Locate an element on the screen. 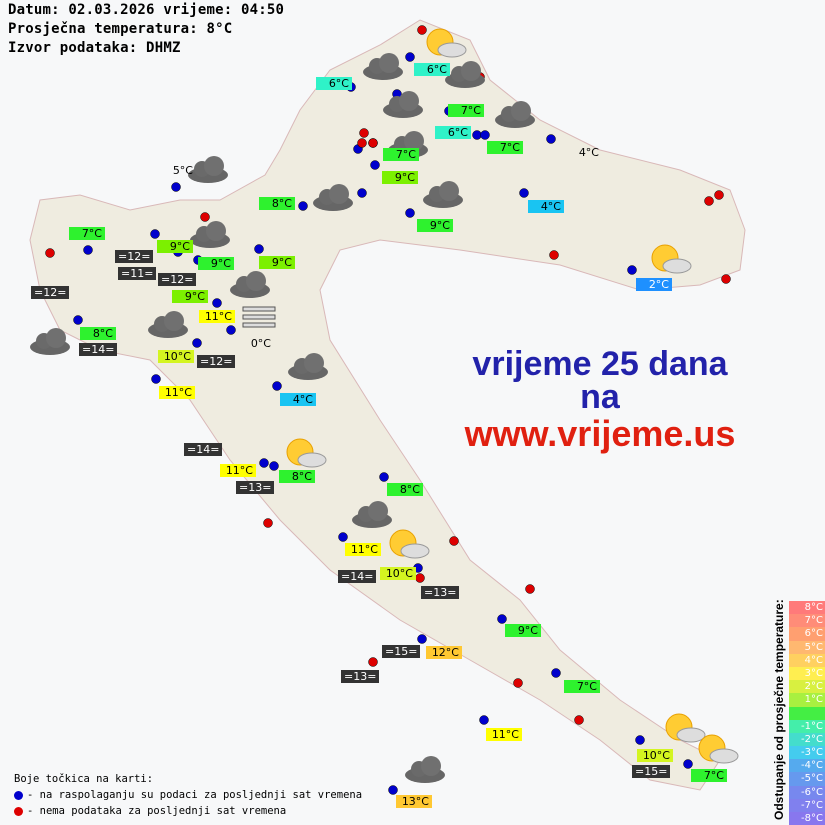 This screenshot has width=825, height=825. scale-step: -7°C is located at coordinates (807, 805).